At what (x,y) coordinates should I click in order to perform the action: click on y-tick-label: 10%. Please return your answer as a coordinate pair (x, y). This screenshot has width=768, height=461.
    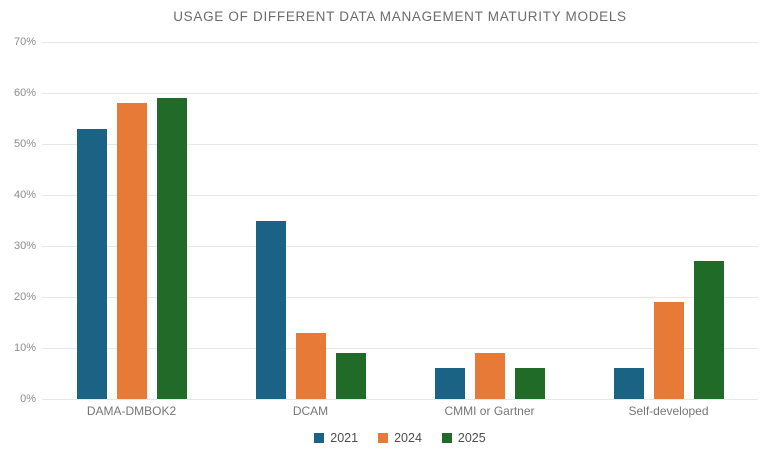
    Looking at the image, I should click on (24, 348).